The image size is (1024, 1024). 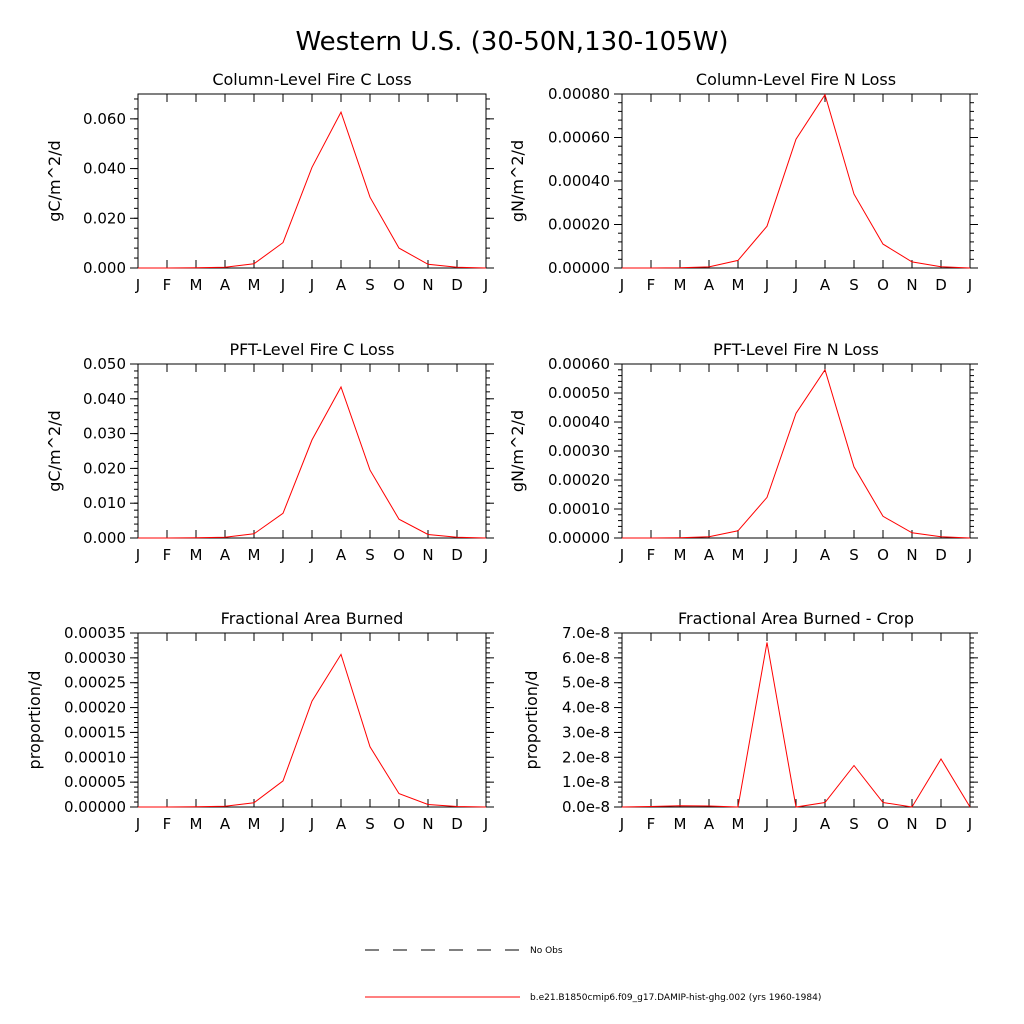 What do you see at coordinates (586, 683) in the screenshot?
I see `y-tick-label: 5.0e-8` at bounding box center [586, 683].